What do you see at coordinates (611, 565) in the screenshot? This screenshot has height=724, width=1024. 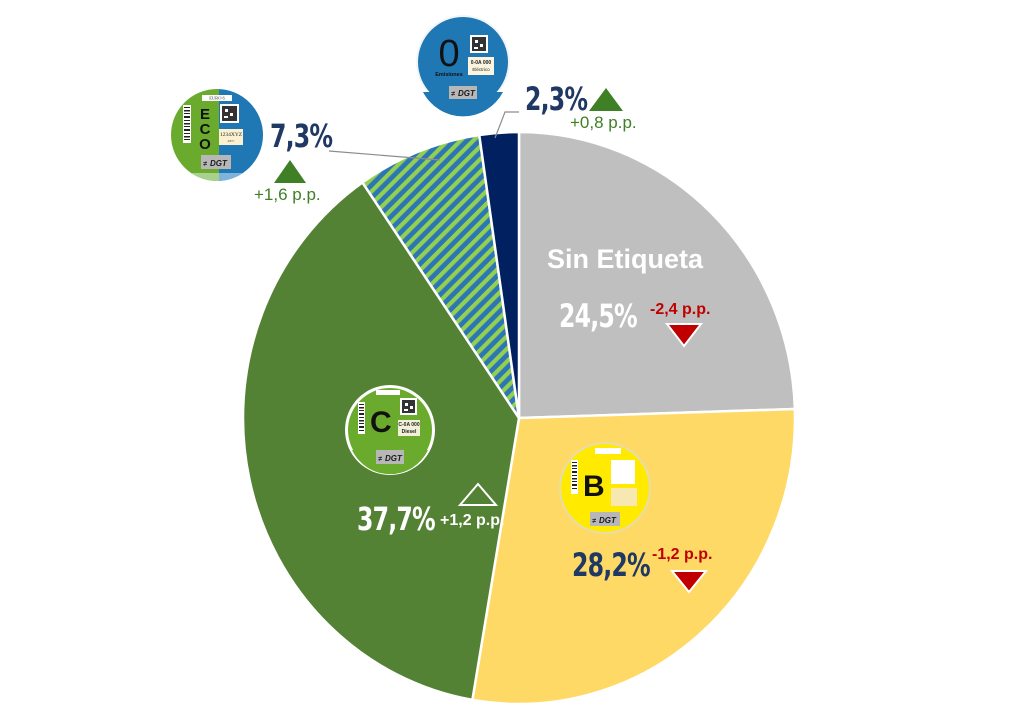 I see `b-pct: 28,2%` at bounding box center [611, 565].